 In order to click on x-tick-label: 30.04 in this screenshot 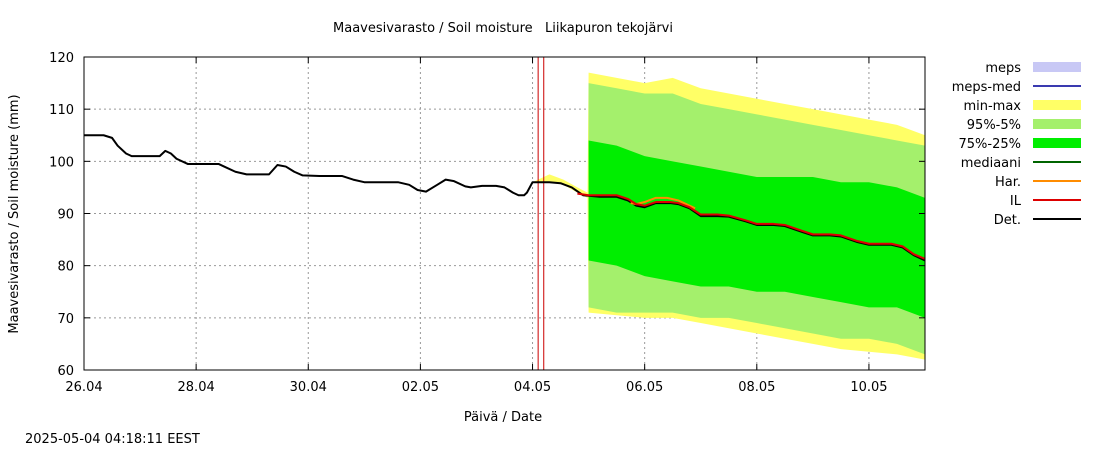, I will do `click(308, 387)`.